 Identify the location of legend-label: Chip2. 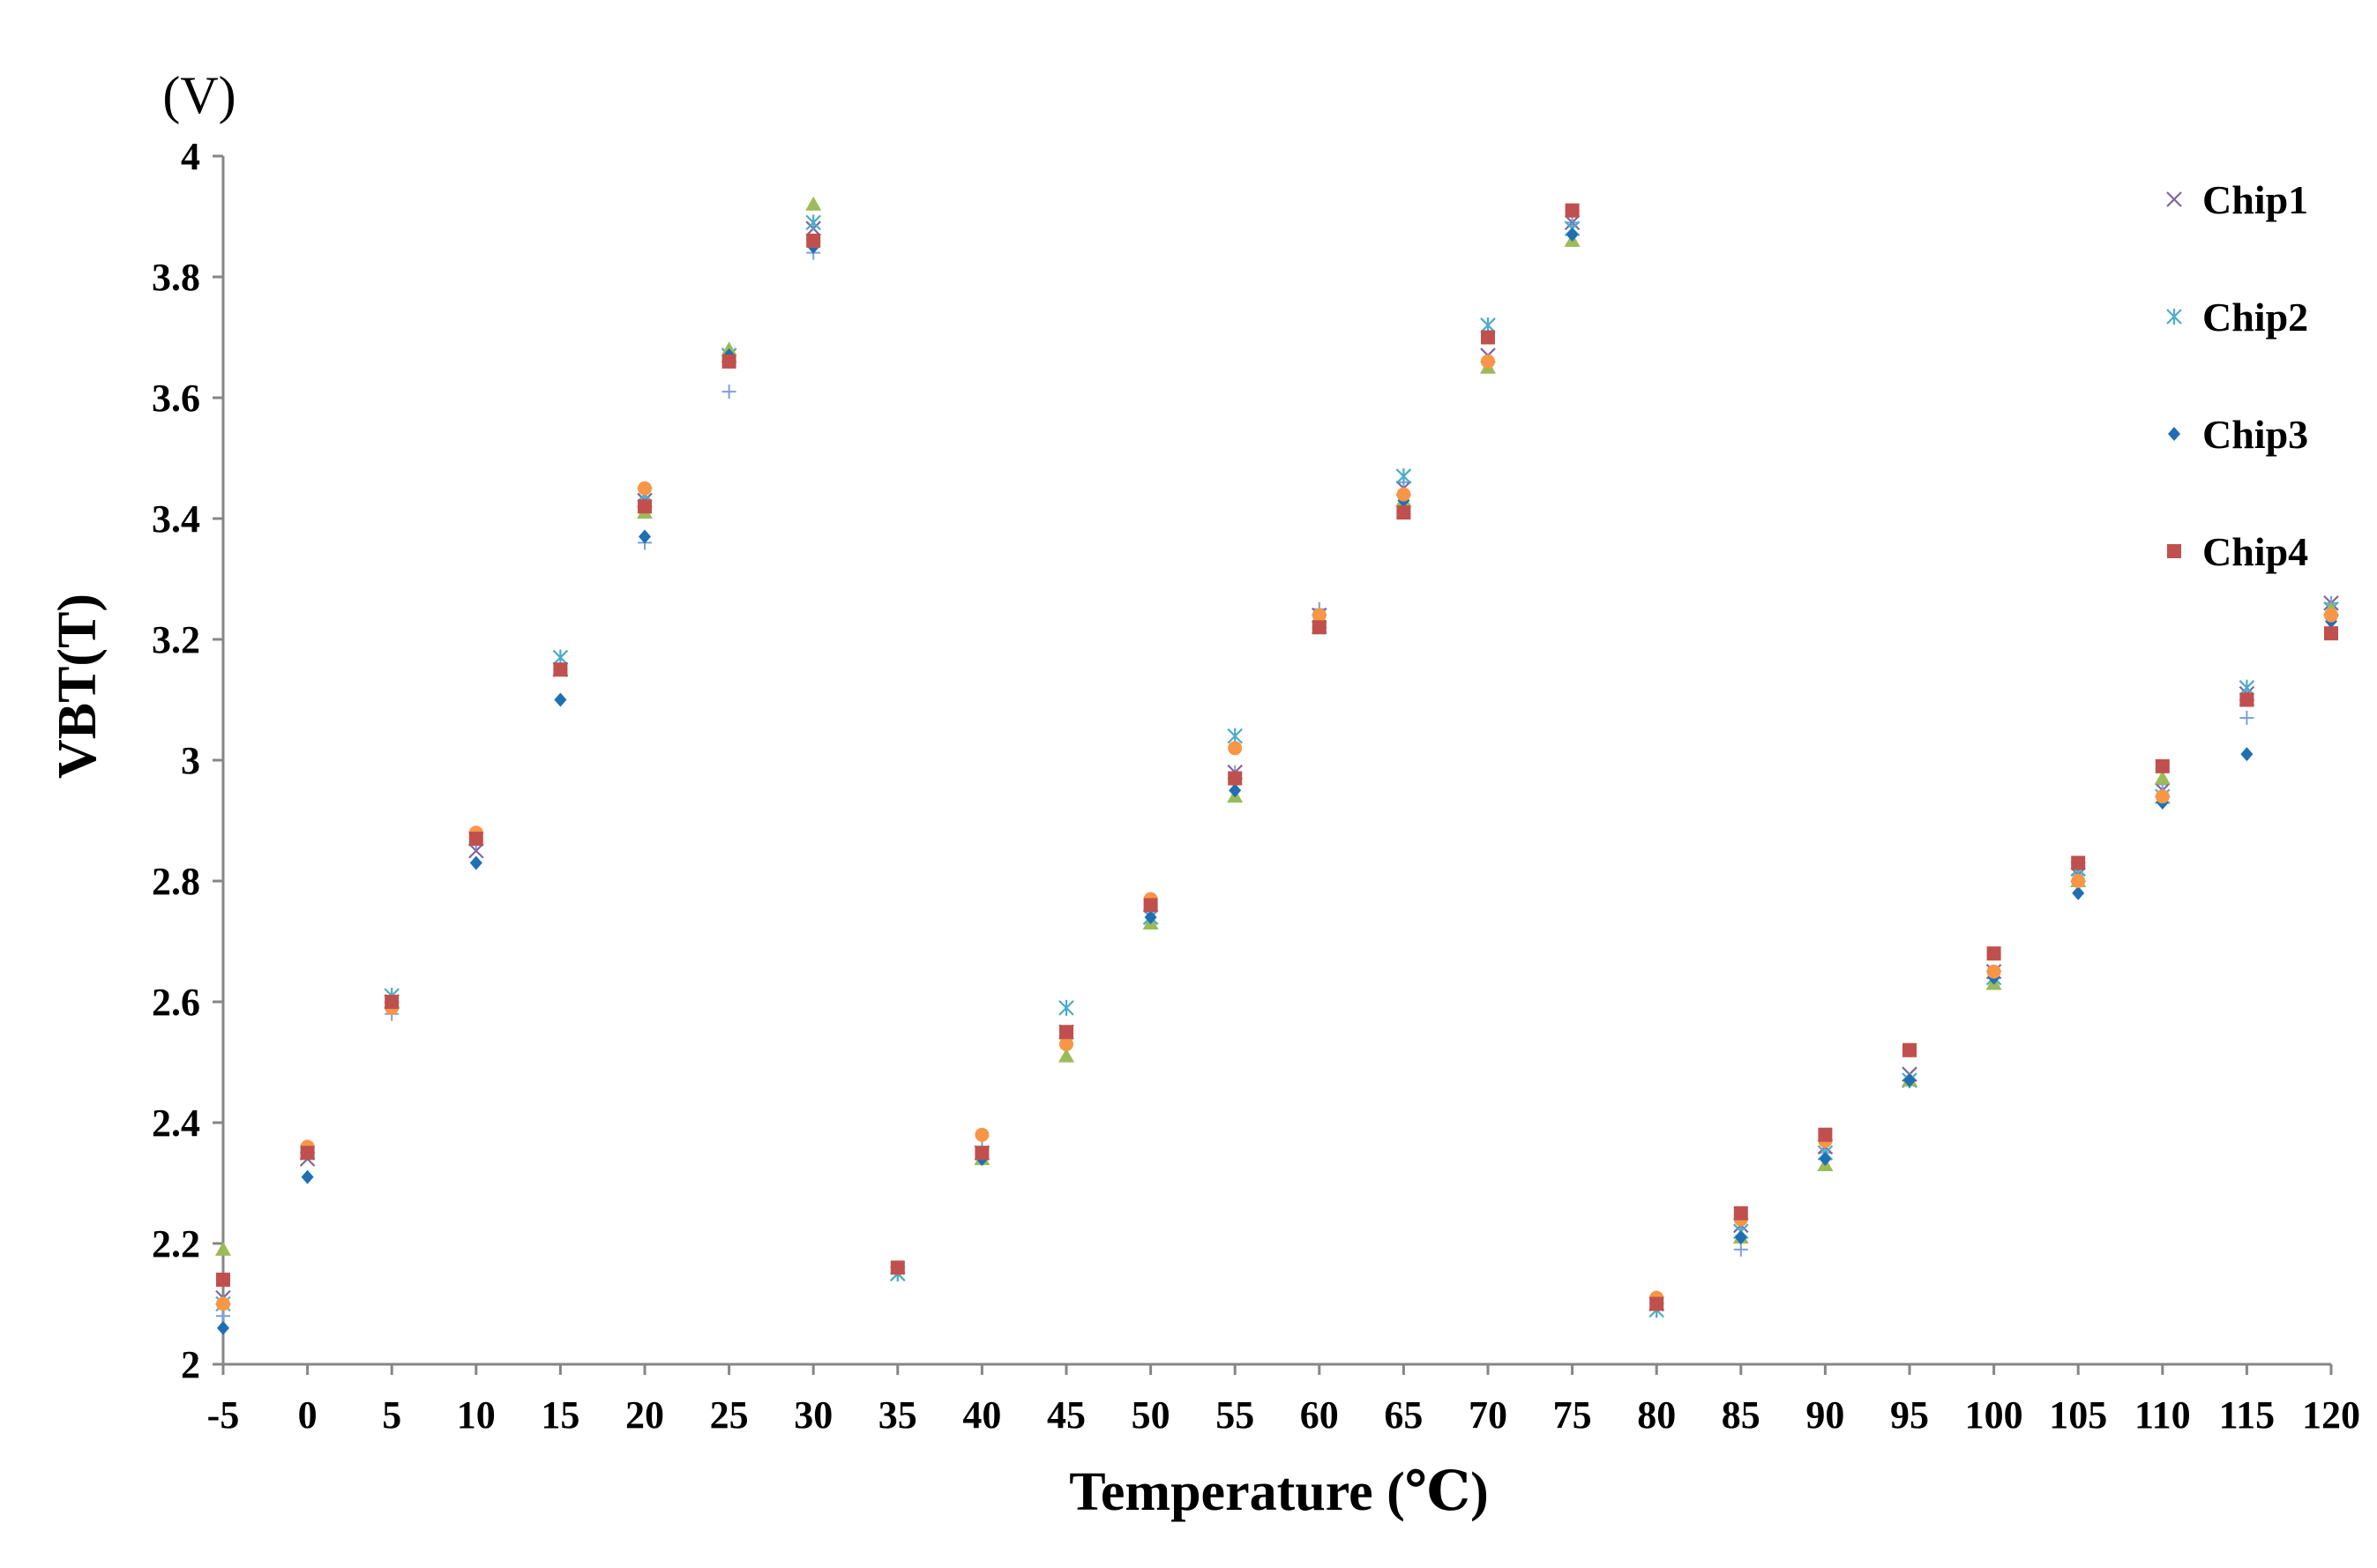
(2255, 317).